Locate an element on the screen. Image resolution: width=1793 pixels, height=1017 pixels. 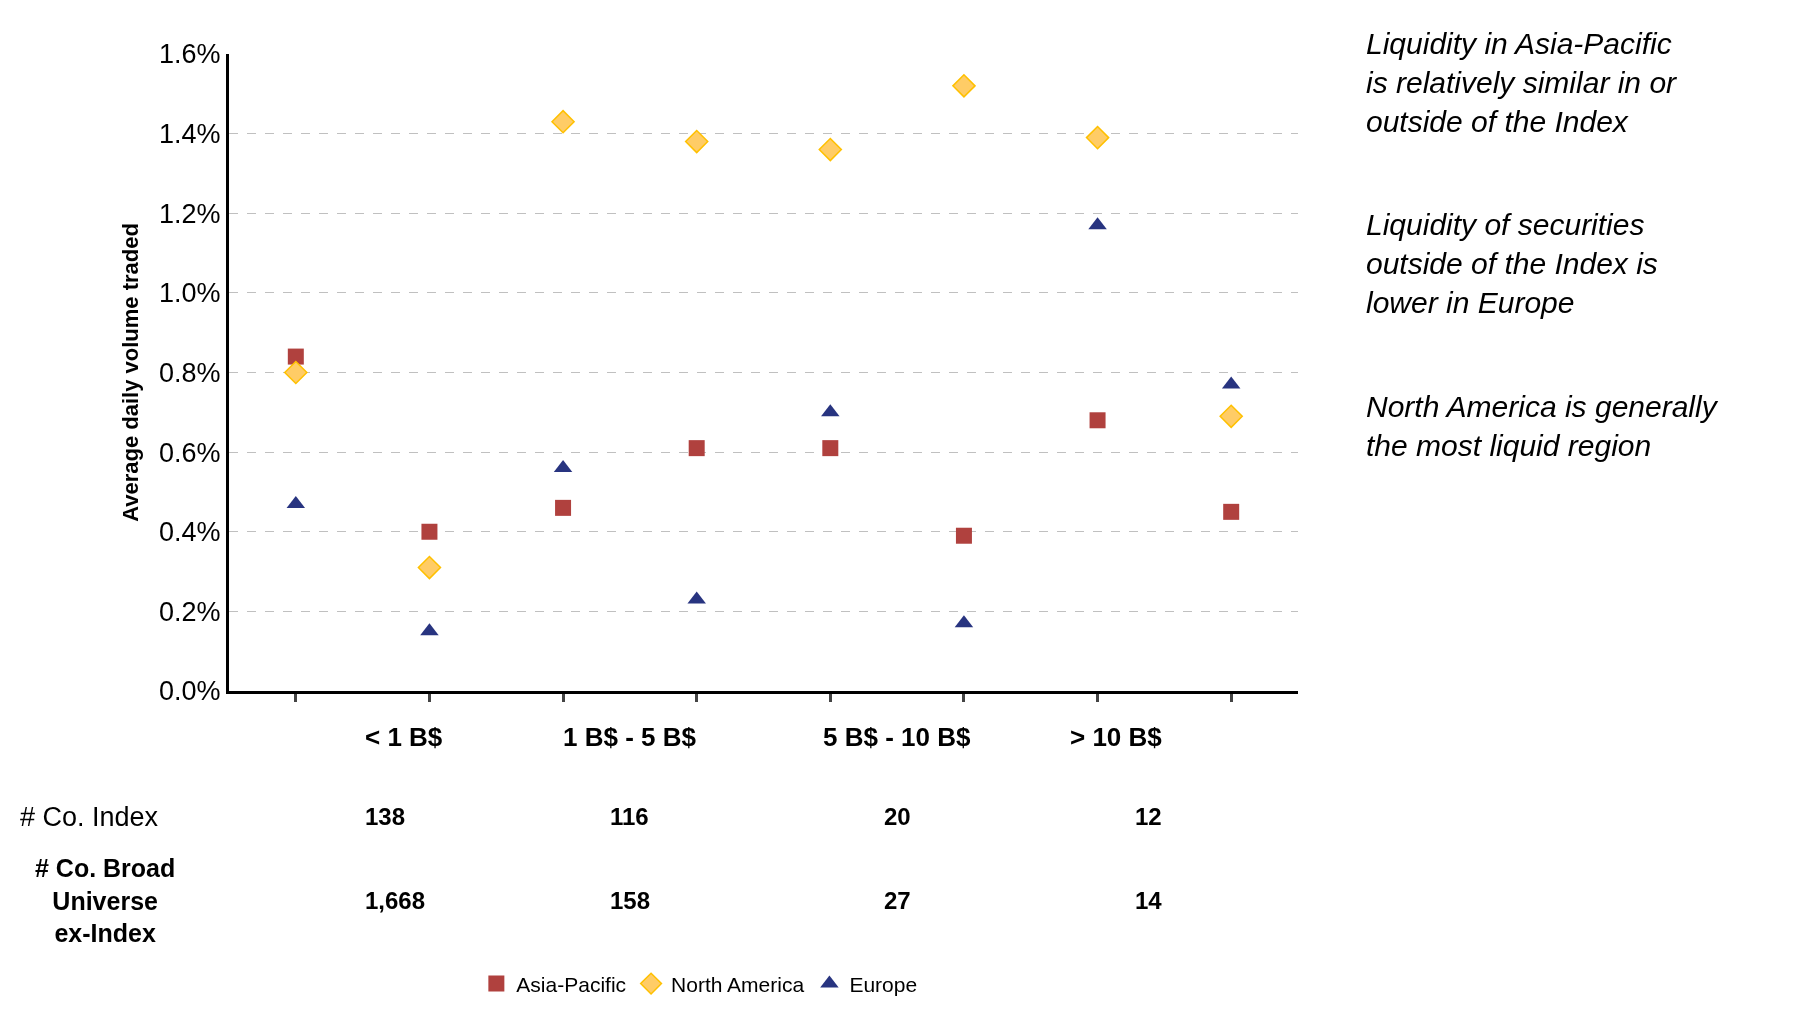
text: 116 is located at coordinates (629, 816).